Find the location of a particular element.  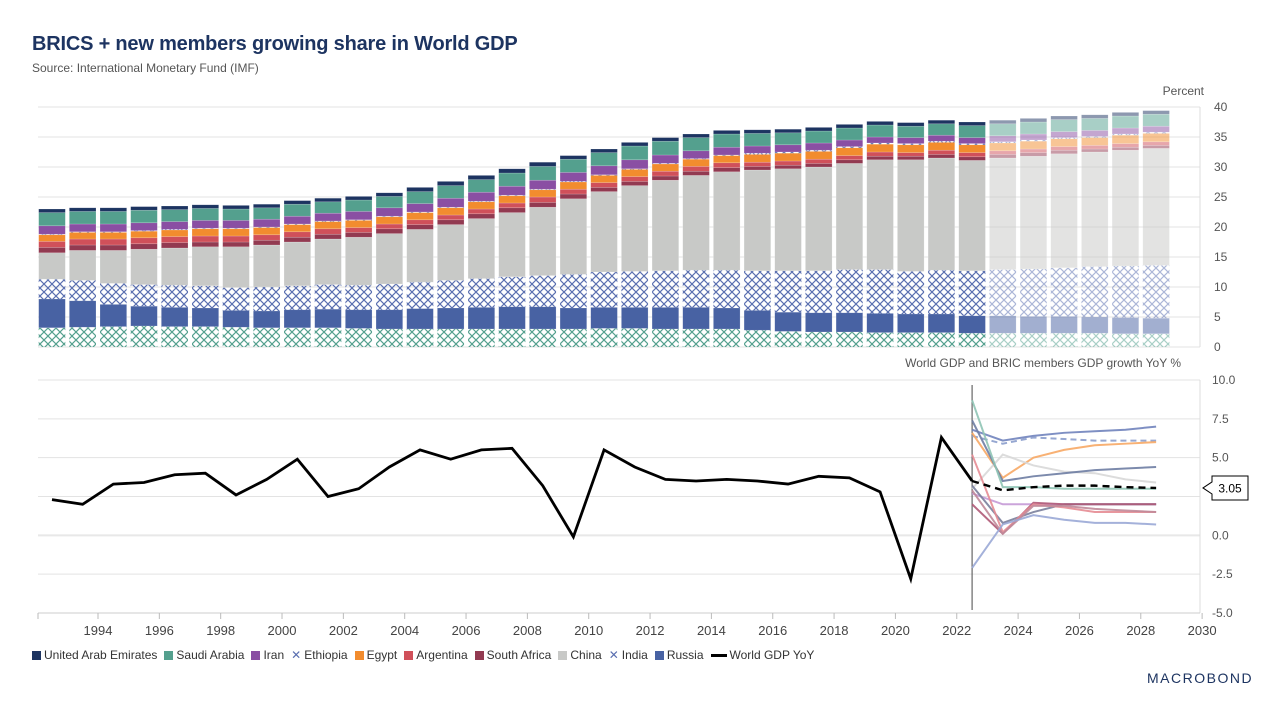

x-tick-label: 2012 is located at coordinates (650, 630).